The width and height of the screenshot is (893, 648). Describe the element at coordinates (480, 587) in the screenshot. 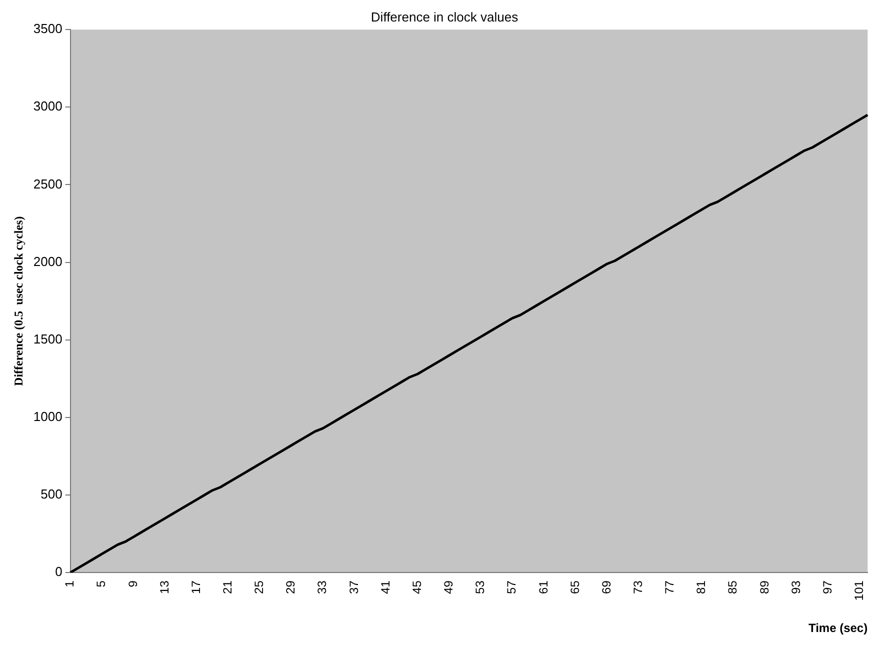

I see `x-tick-label: 53` at that location.